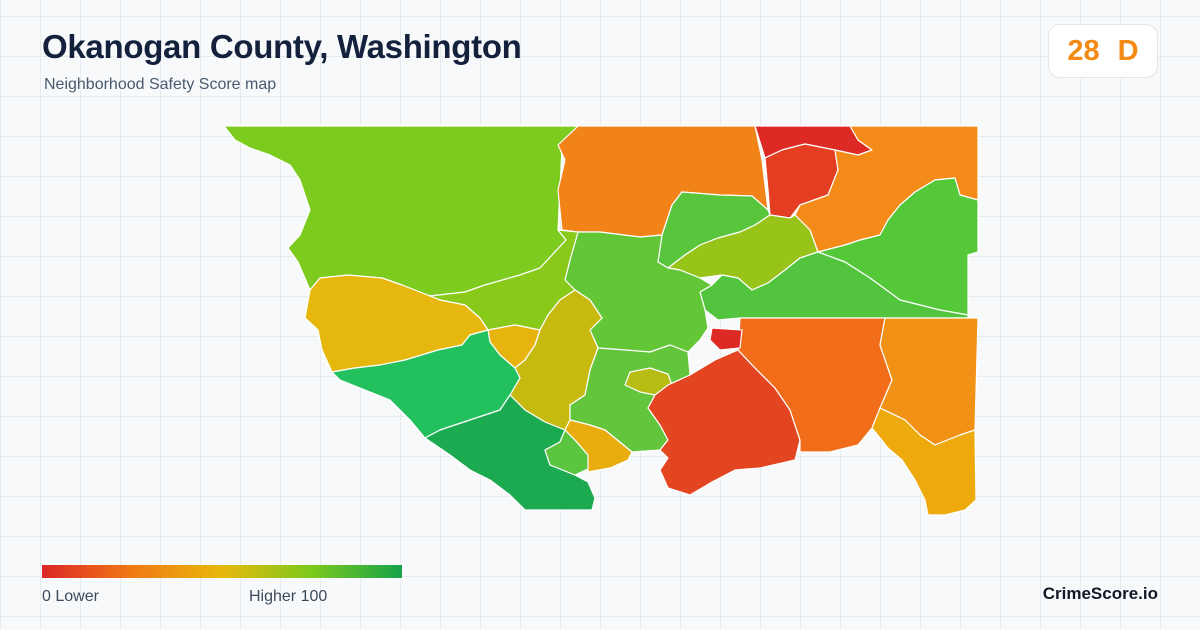 The image size is (1200, 630). I want to click on score-badge: 28 D, so click(1103, 51).